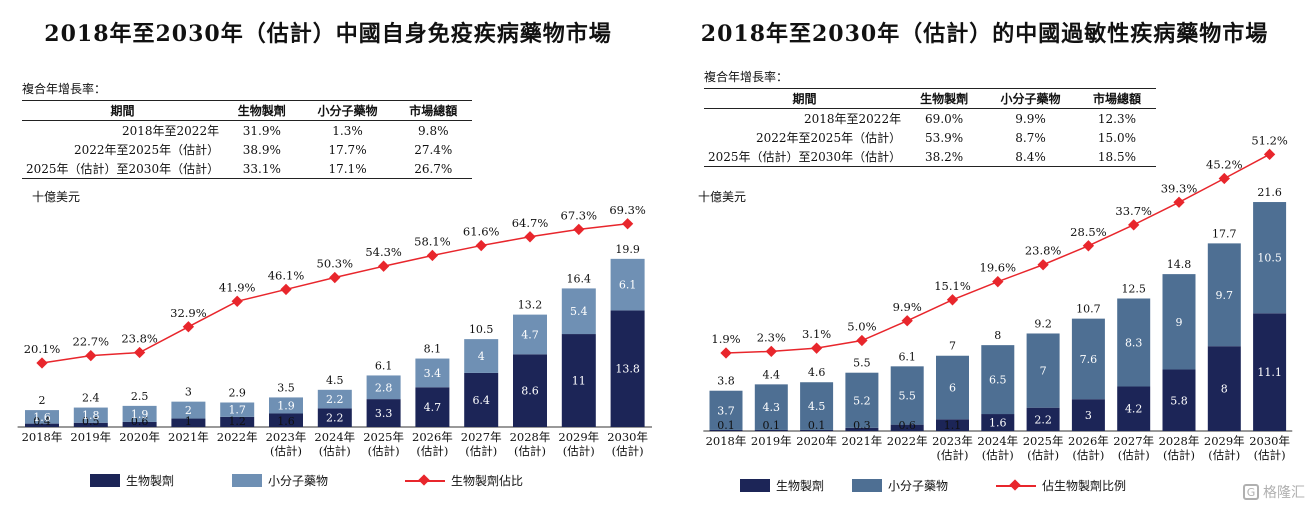 This screenshot has width=1313, height=506. Describe the element at coordinates (1179, 400) in the screenshot. I see `data-label-bio: 5.8` at that location.